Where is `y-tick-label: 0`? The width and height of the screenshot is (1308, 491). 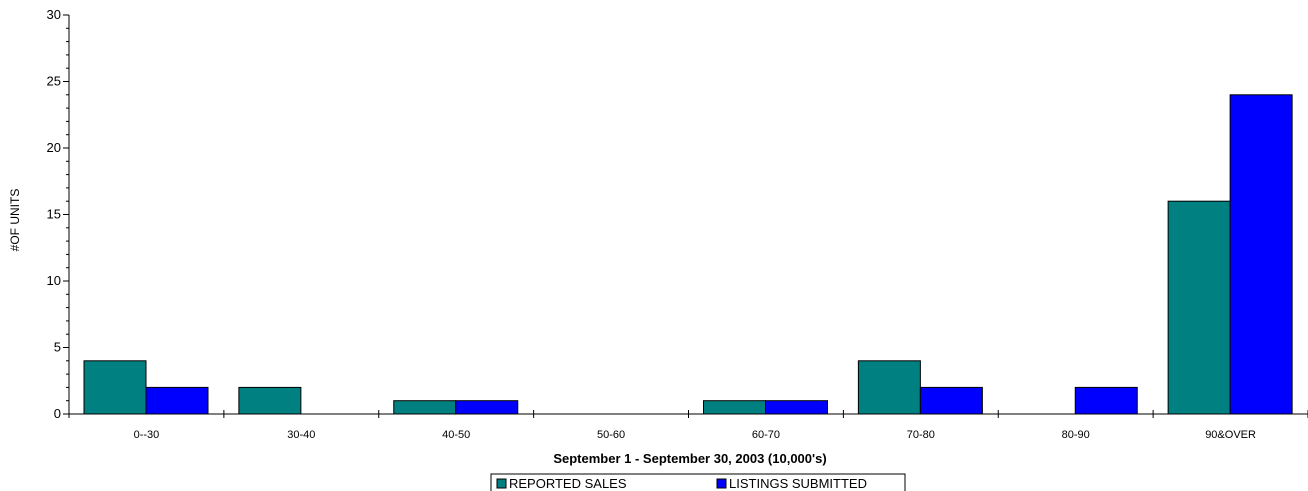
y-tick-label: 0 is located at coordinates (57, 413).